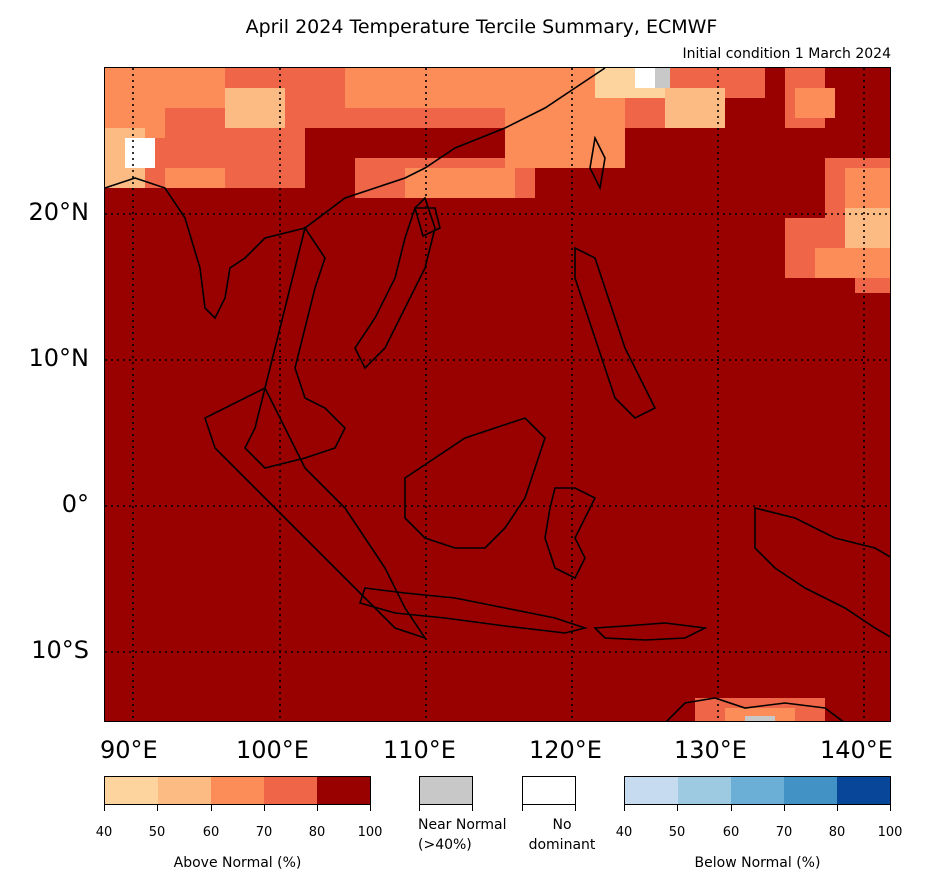 This screenshot has width=926, height=893. What do you see at coordinates (237, 863) in the screenshot?
I see `above-normal-label: Above Normal (%)` at bounding box center [237, 863].